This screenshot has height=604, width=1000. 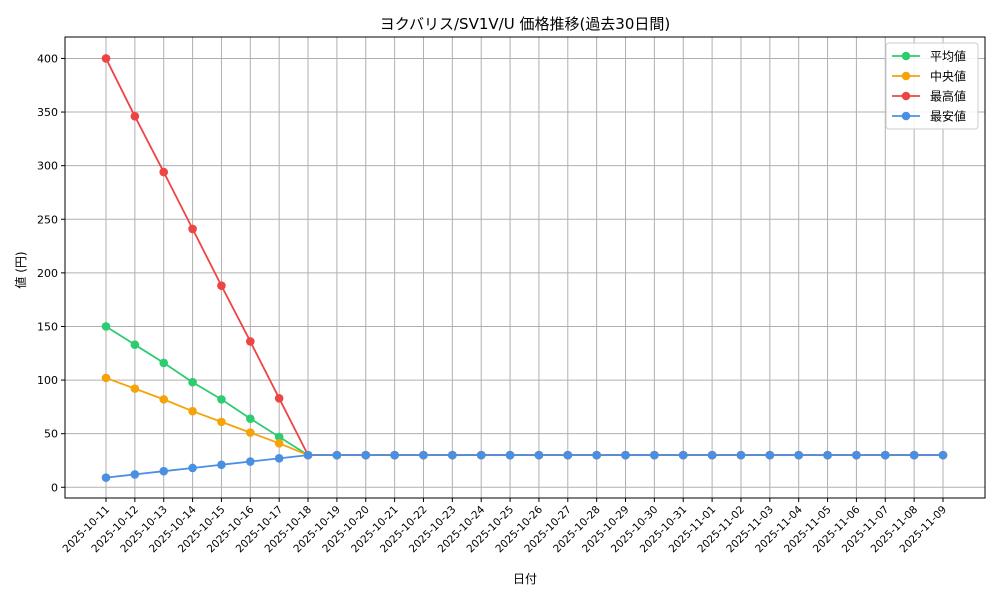 I want to click on y-axis: 0 50 100 150 200 250 300 350 400, so click(x=51, y=273).